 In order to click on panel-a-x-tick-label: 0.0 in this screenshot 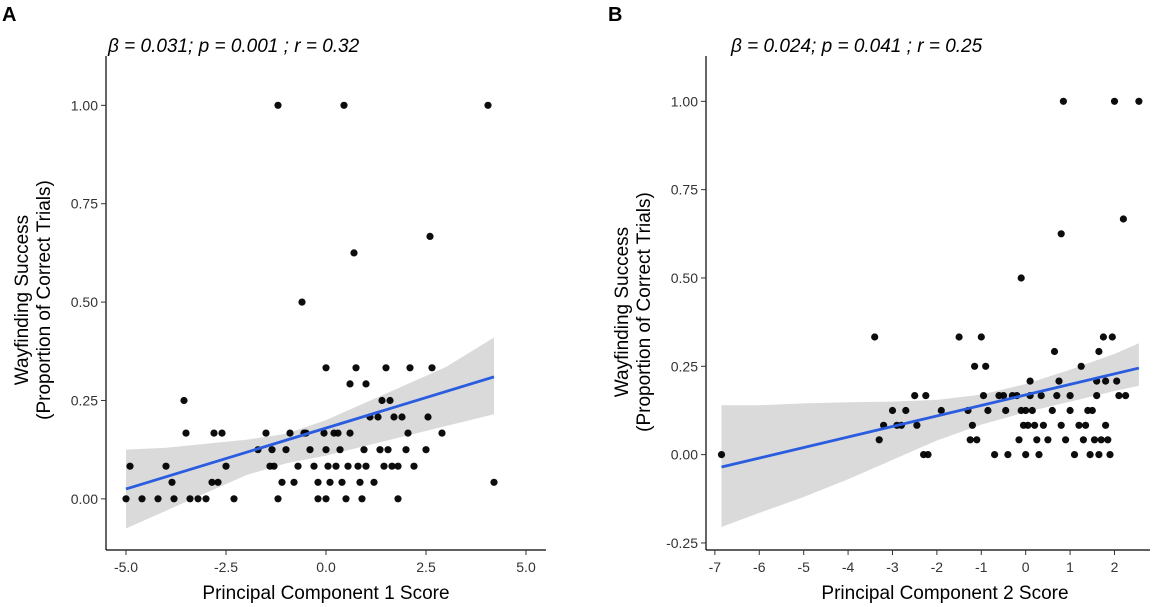, I will do `click(326, 567)`.